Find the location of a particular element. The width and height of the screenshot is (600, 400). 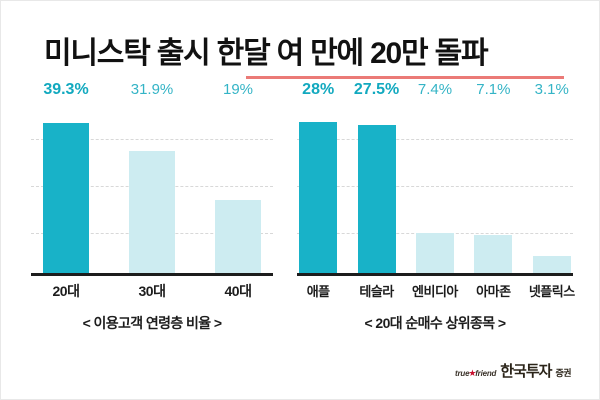

bar-value-label: 31.9% is located at coordinates (152, 89).